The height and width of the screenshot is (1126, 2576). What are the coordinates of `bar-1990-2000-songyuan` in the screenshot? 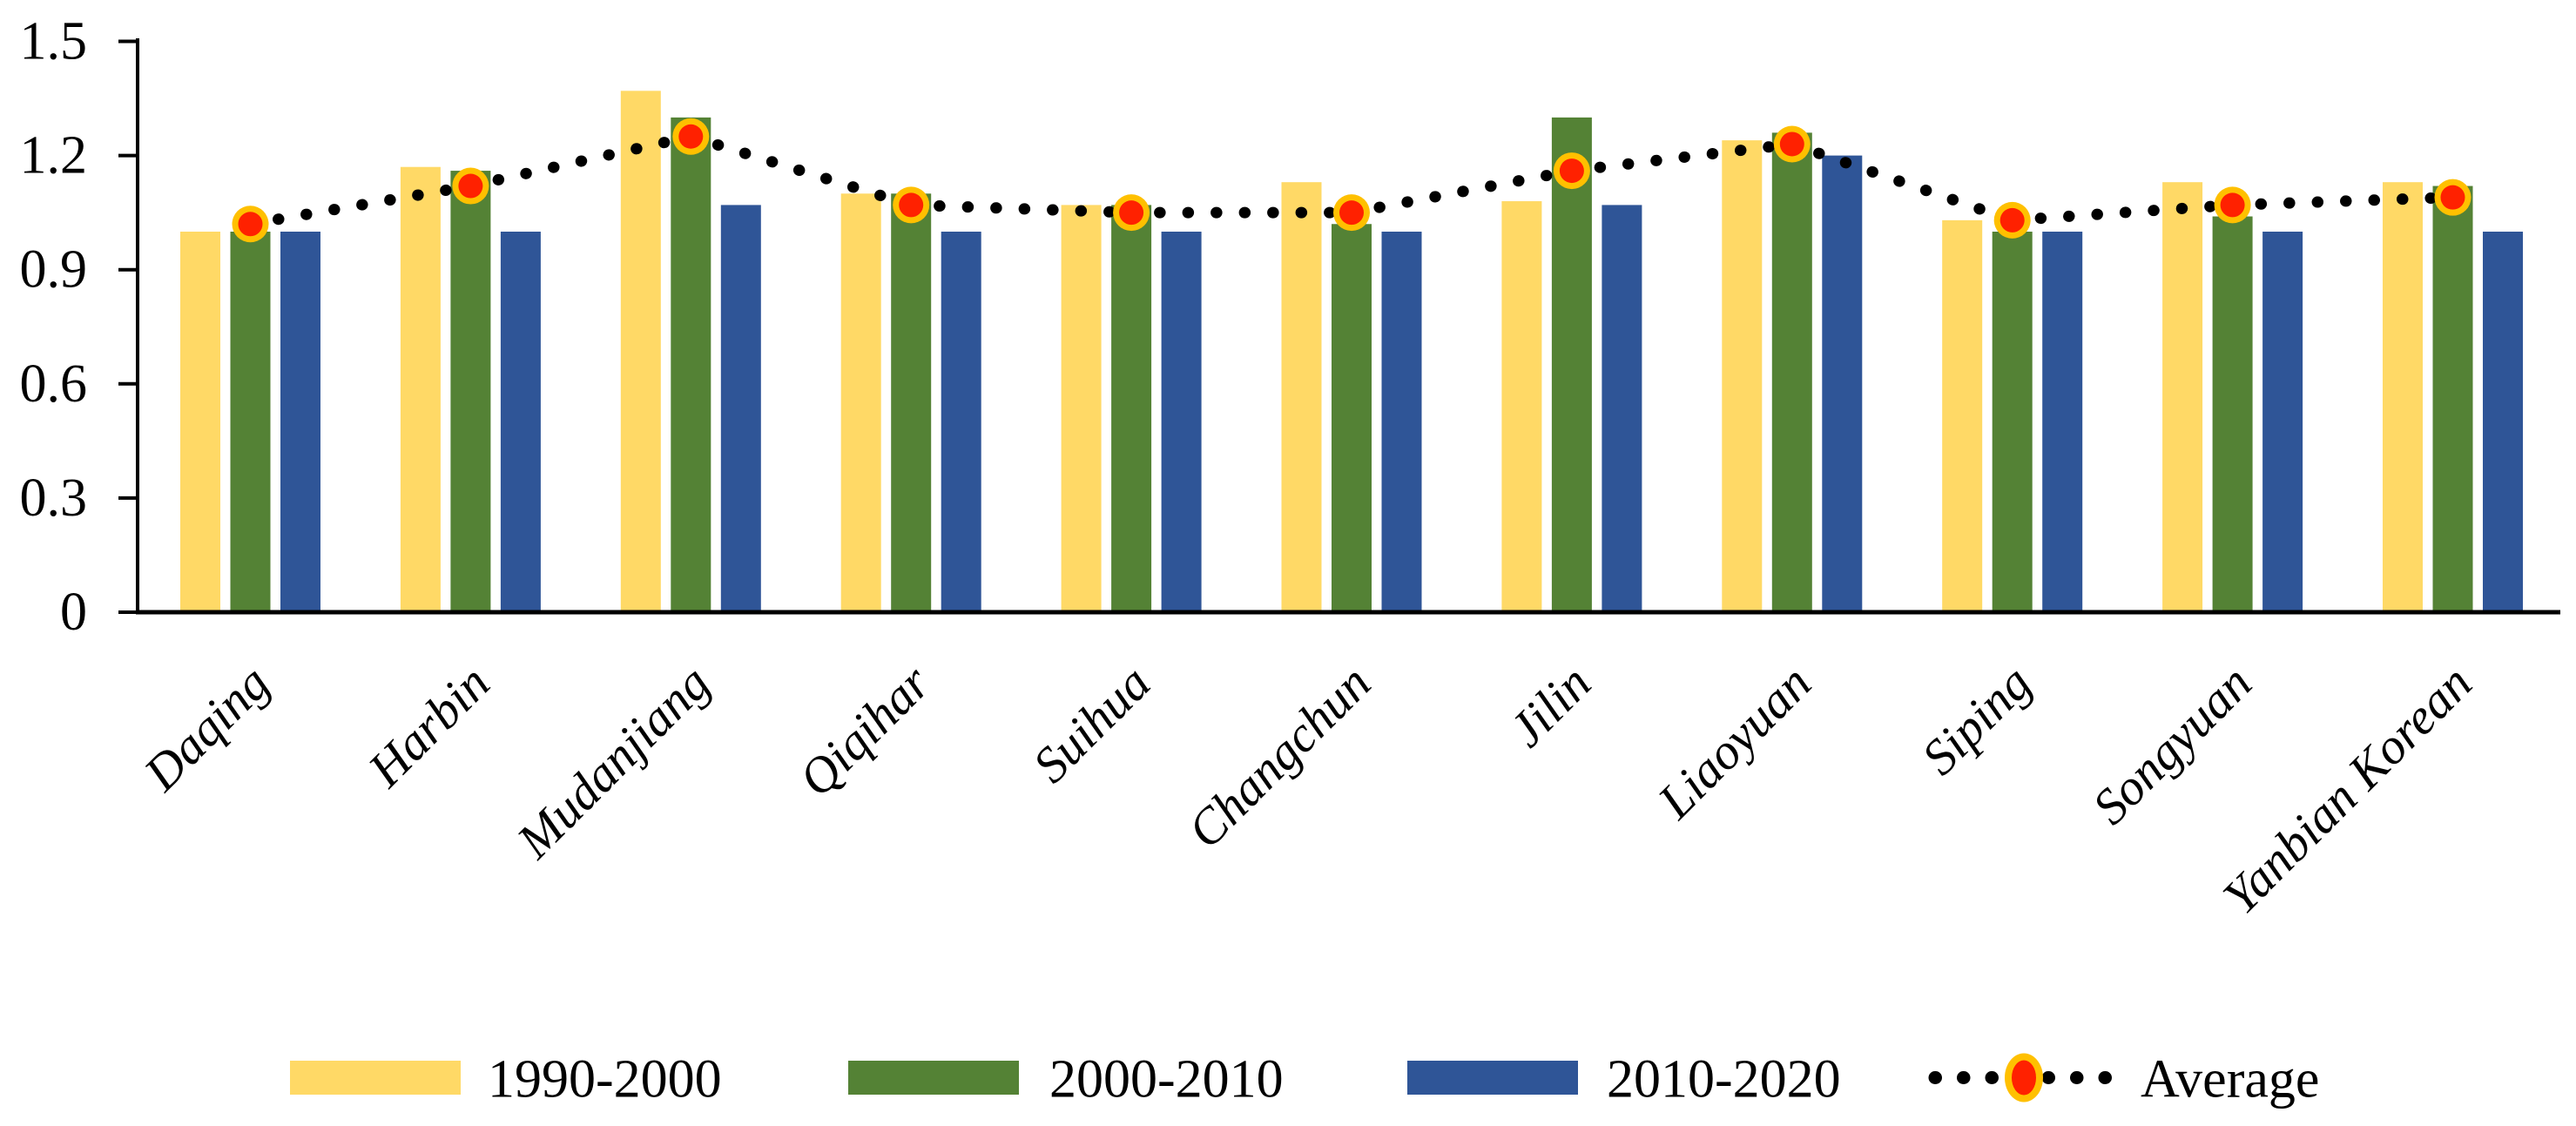 It's located at (2182, 397).